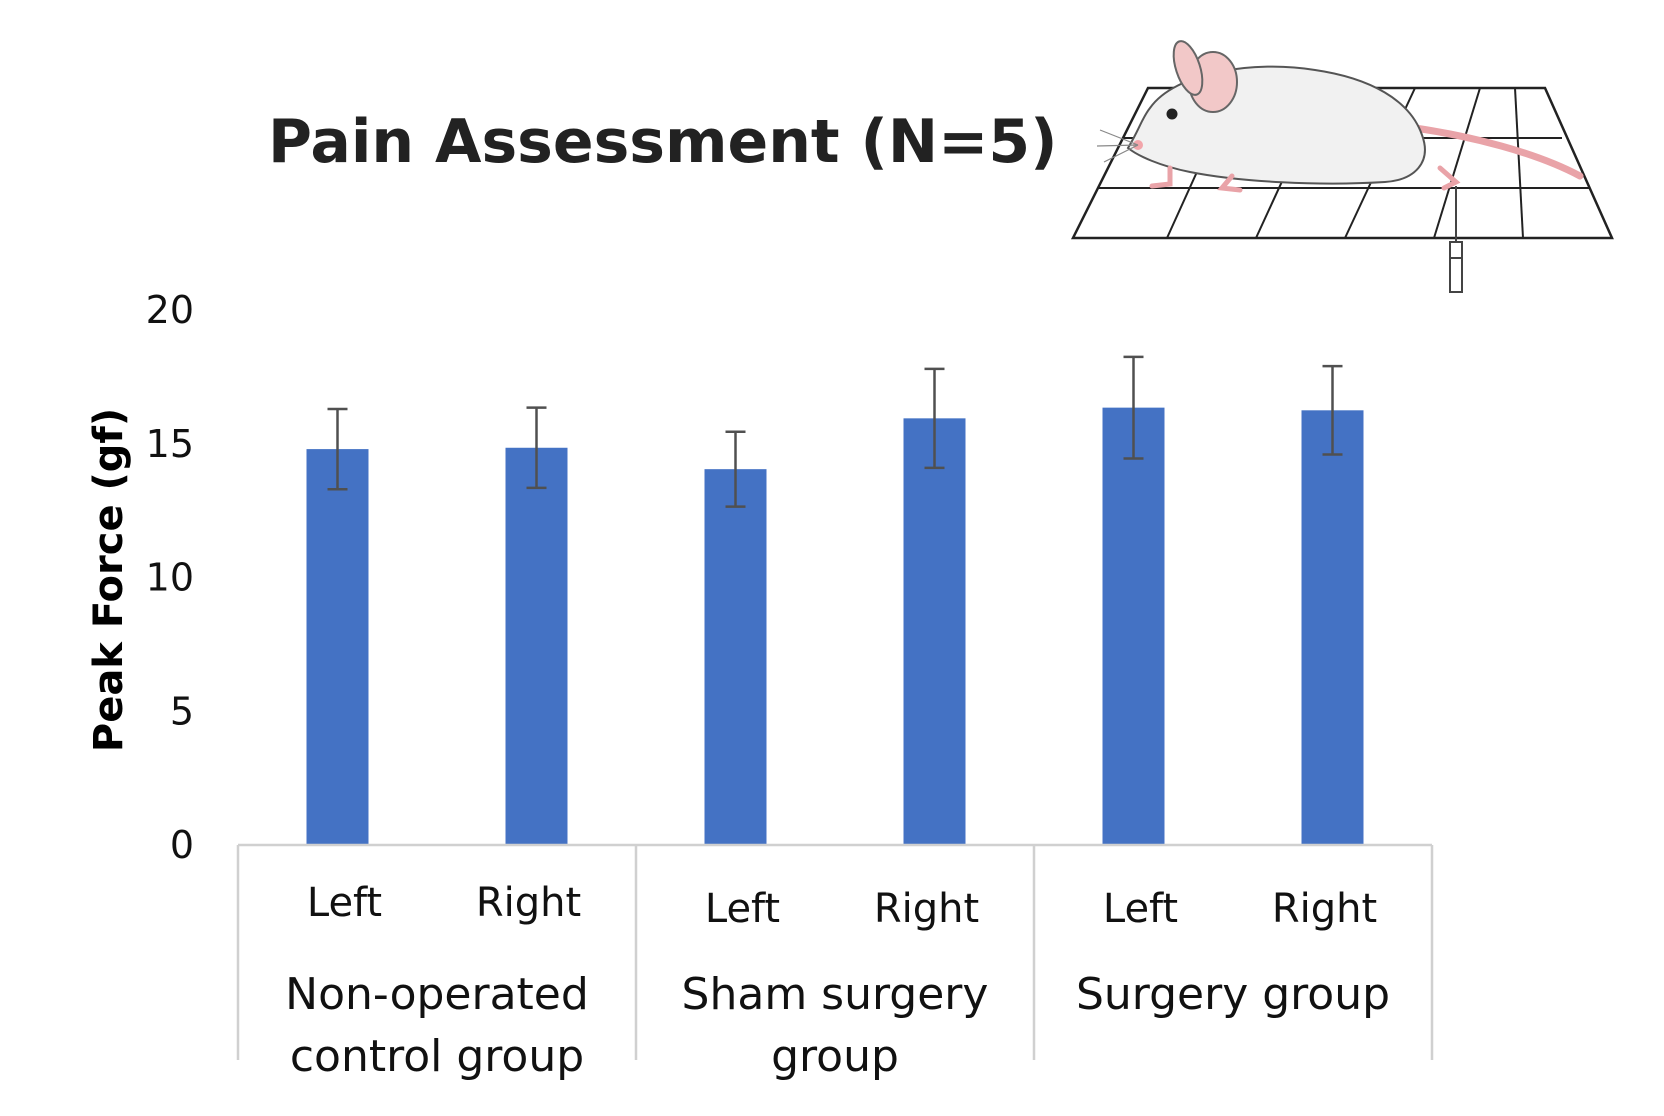  Describe the element at coordinates (182, 711) in the screenshot. I see `y-tick-label: 5` at that location.